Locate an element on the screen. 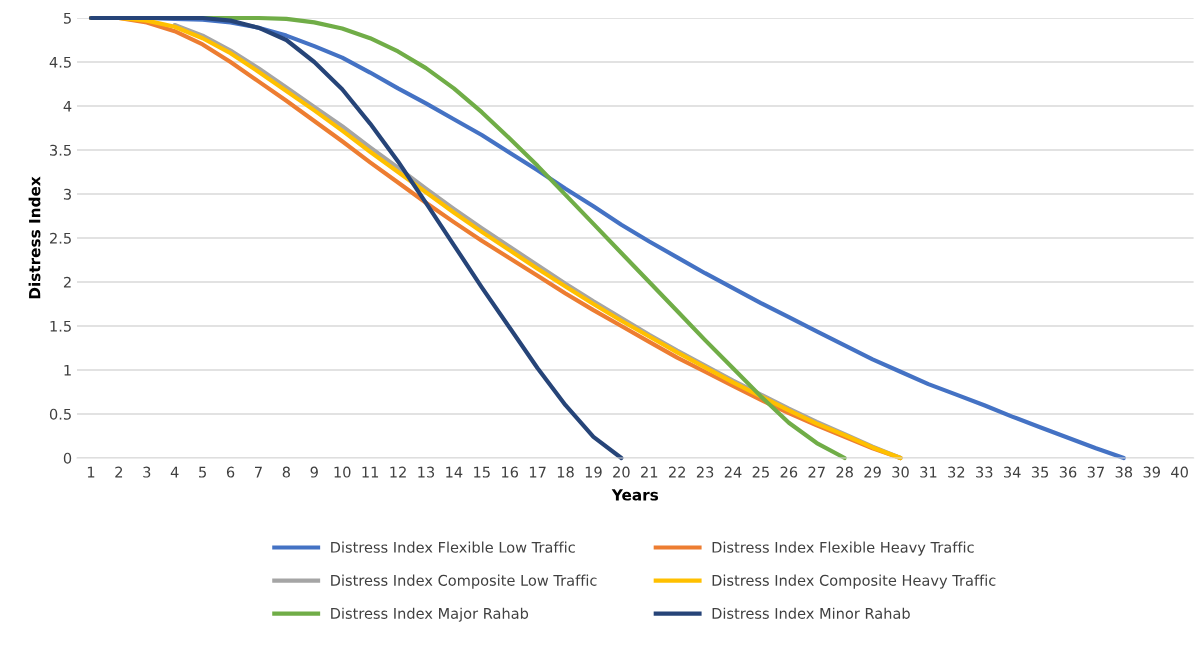  y-tick-label: 1 is located at coordinates (67, 370).